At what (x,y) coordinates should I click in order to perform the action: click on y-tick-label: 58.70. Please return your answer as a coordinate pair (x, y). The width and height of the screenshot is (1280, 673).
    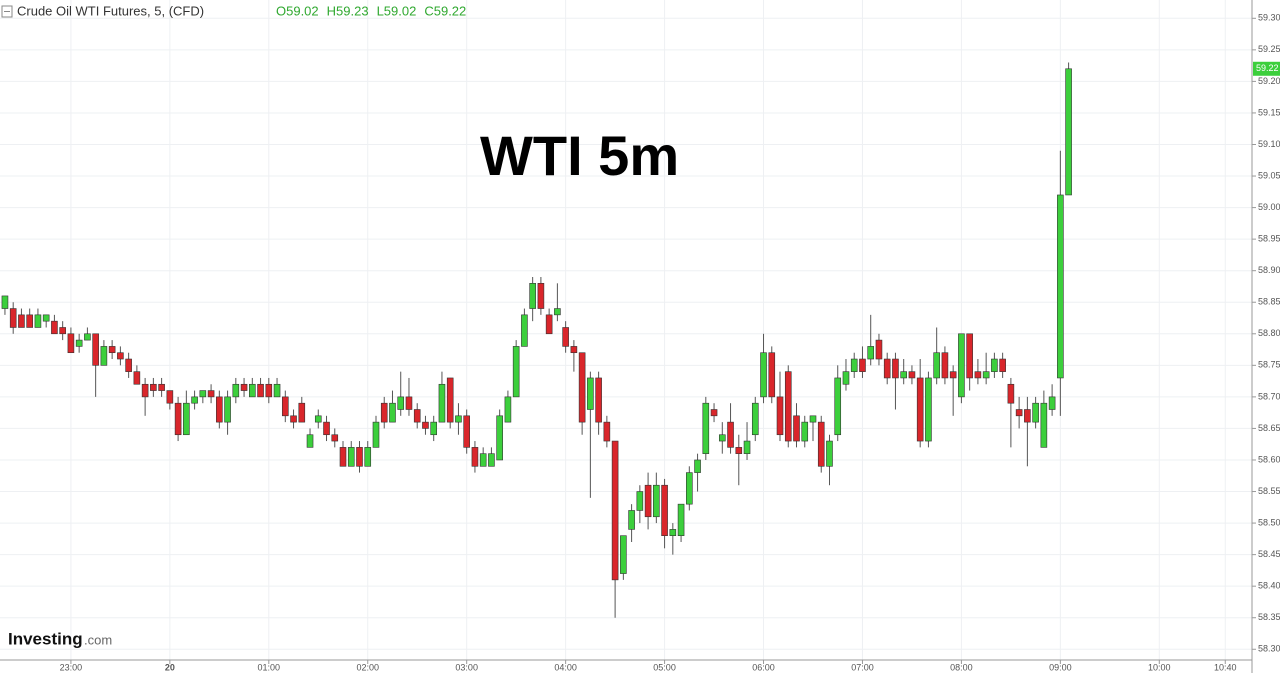
    Looking at the image, I should click on (1269, 396).